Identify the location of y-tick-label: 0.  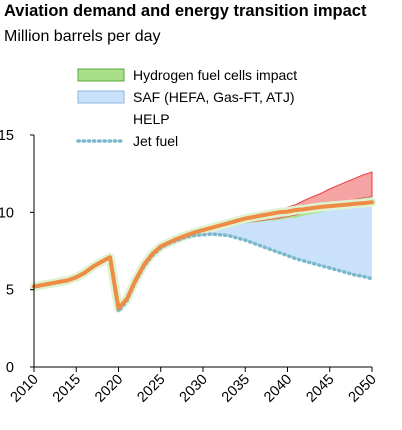
(10, 368).